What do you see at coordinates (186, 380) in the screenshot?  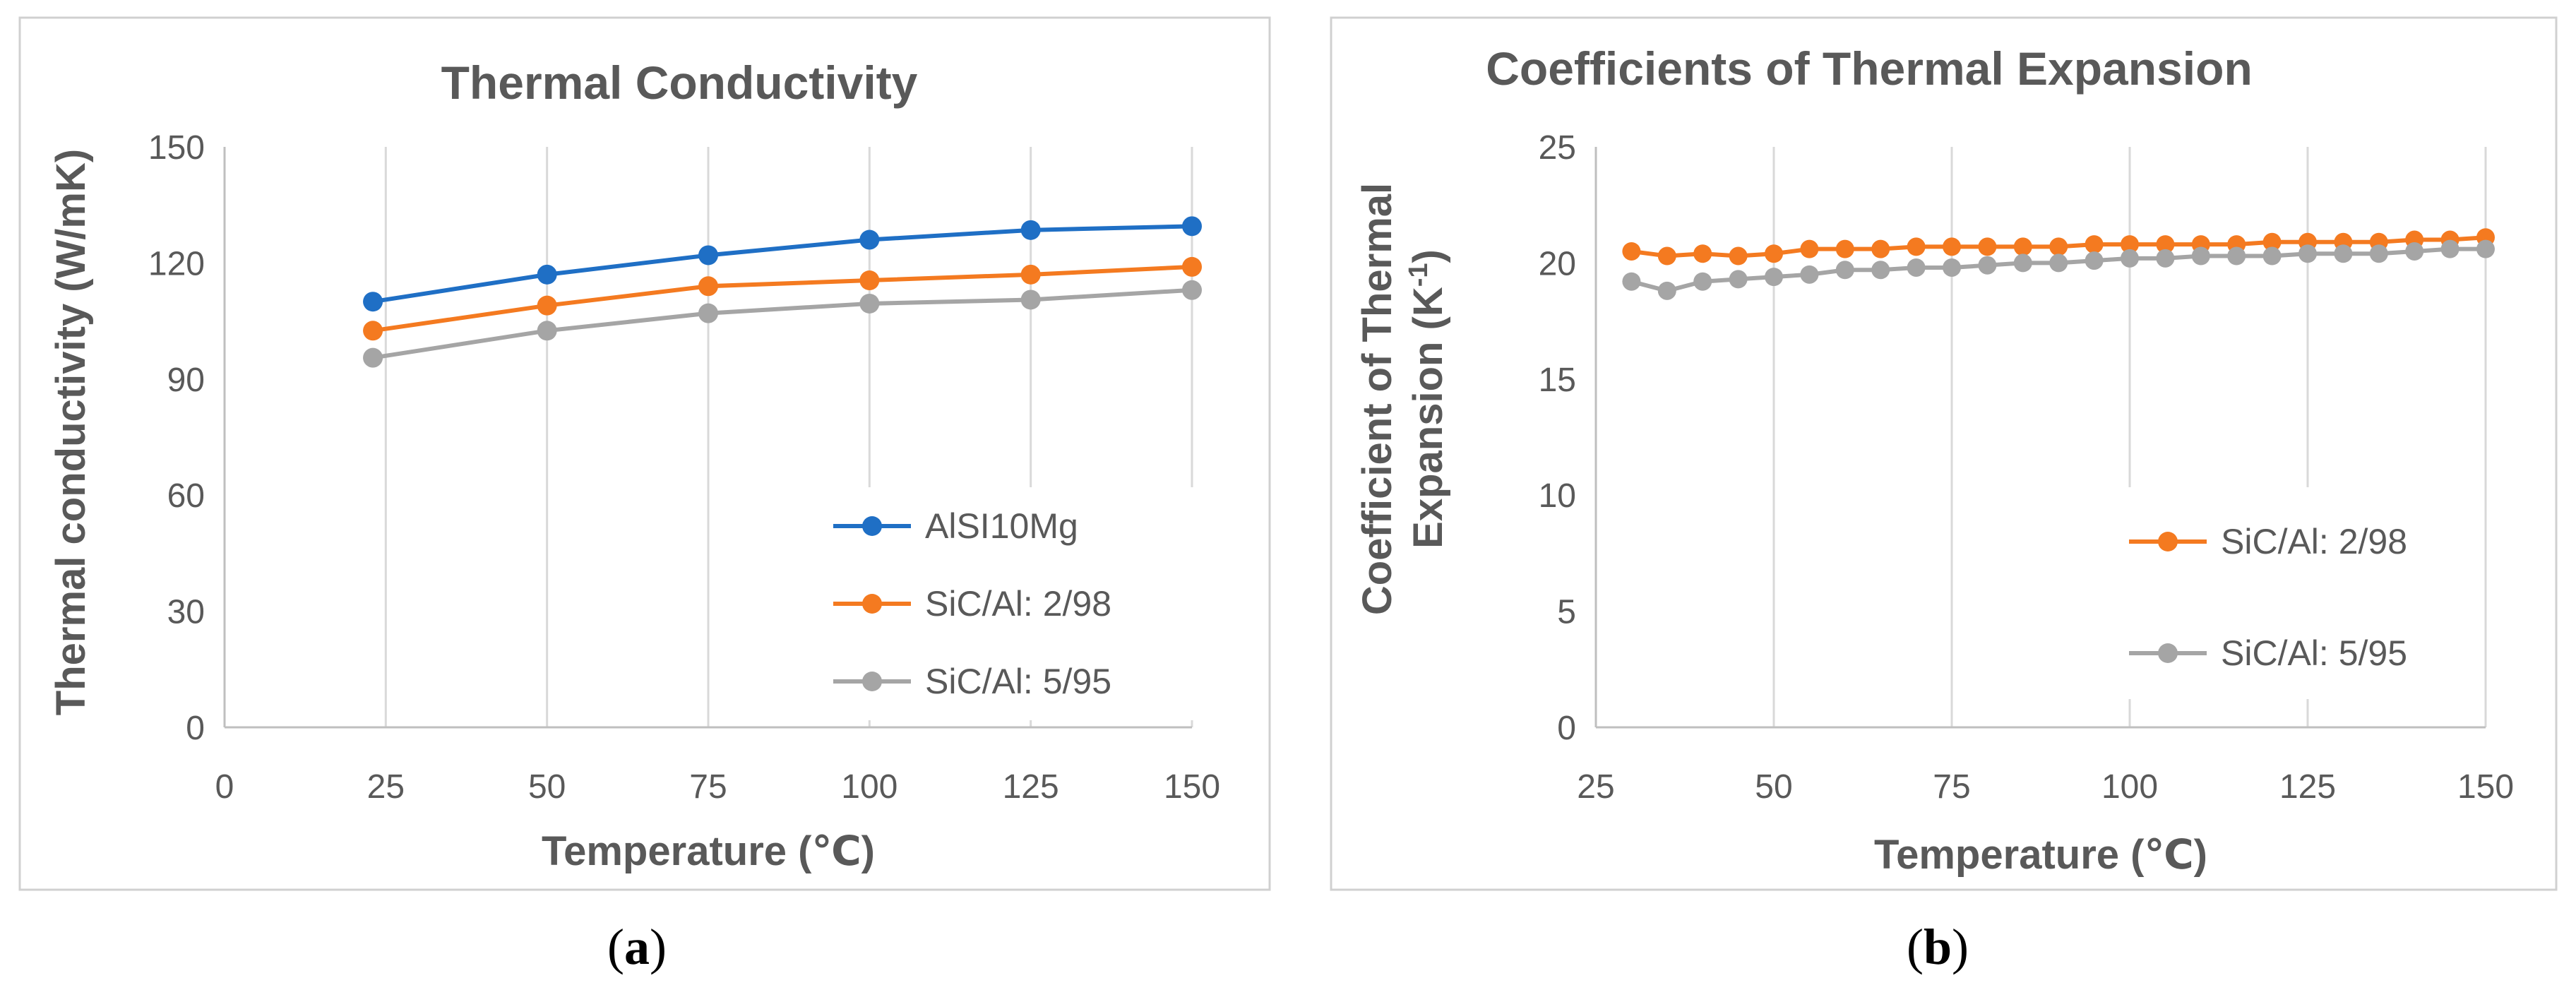 I see `charta-y-tick-label: 90` at bounding box center [186, 380].